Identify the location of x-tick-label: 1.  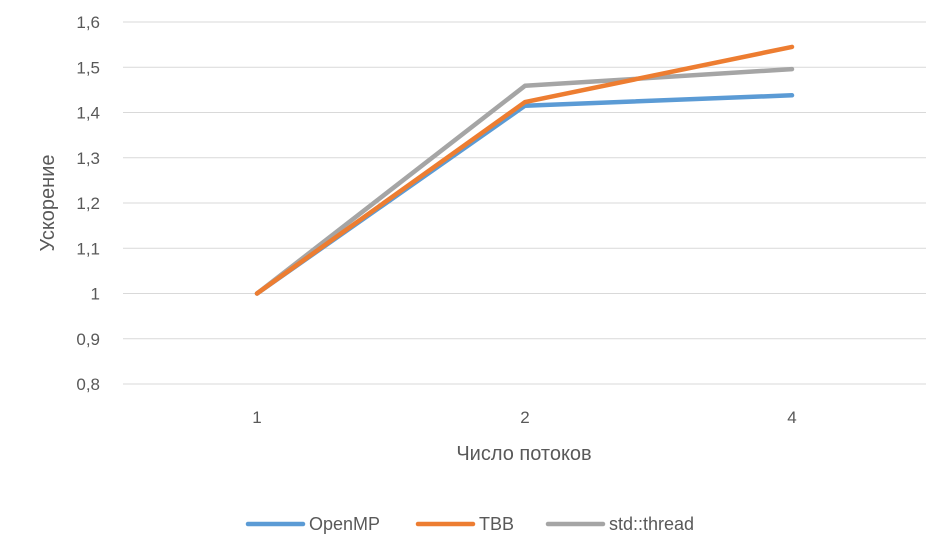
(256, 417).